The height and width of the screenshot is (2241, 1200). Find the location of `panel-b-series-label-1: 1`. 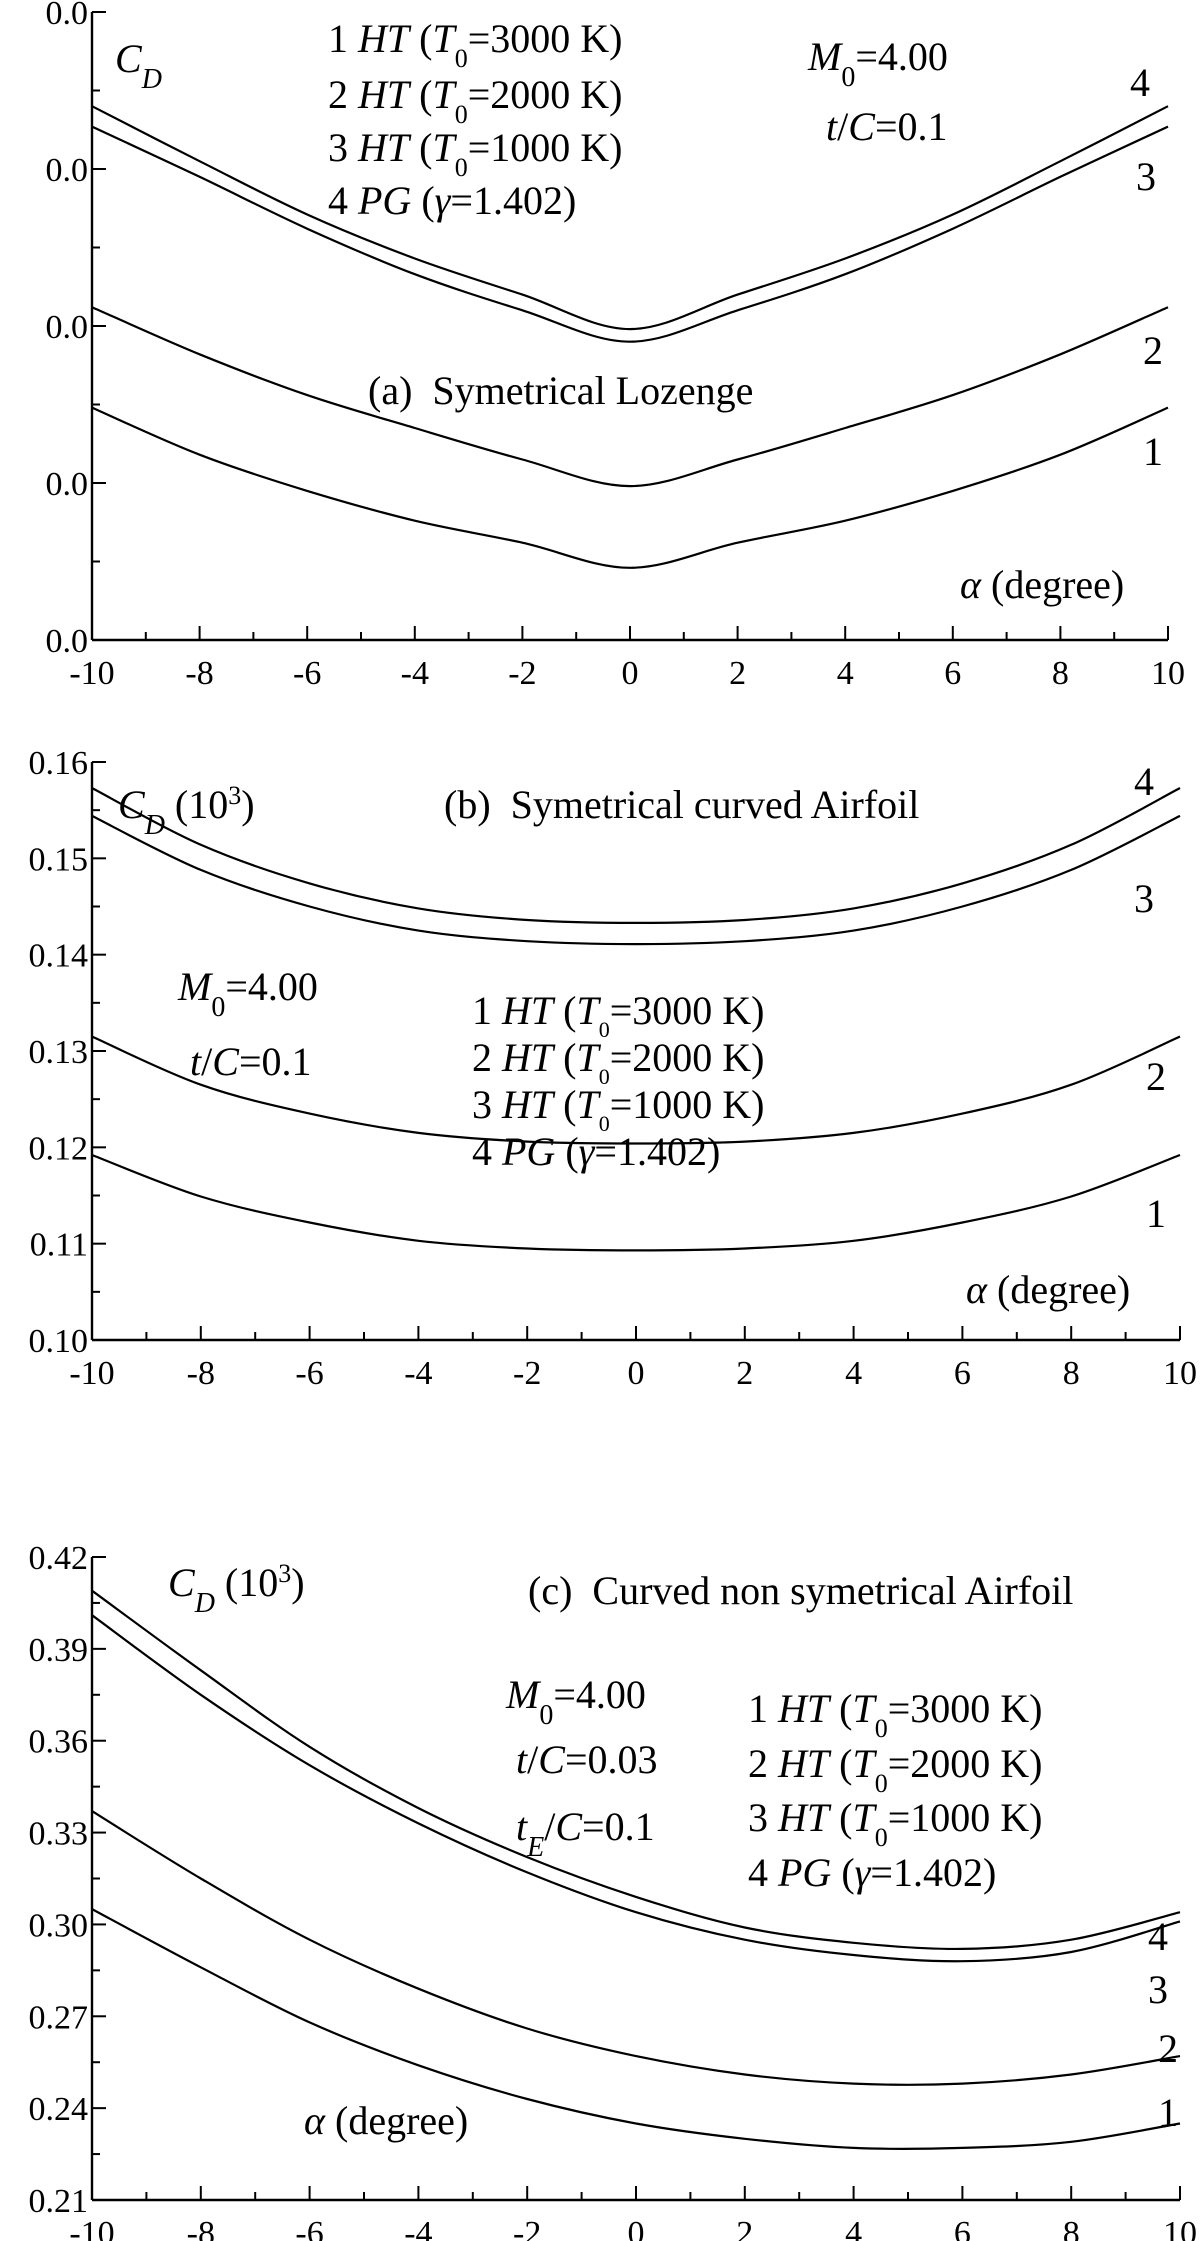

panel-b-series-label-1: 1 is located at coordinates (1156, 1213).